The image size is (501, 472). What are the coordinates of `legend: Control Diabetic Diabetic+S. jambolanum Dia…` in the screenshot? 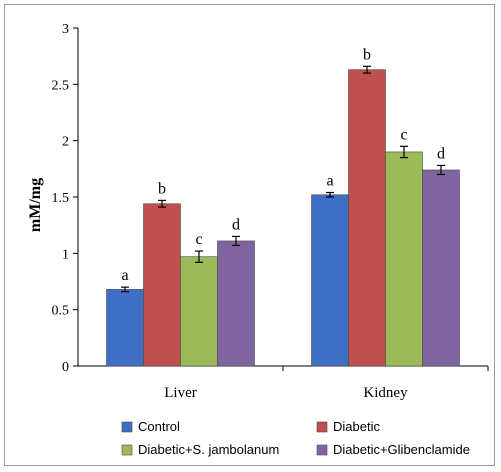 It's located at (295, 438).